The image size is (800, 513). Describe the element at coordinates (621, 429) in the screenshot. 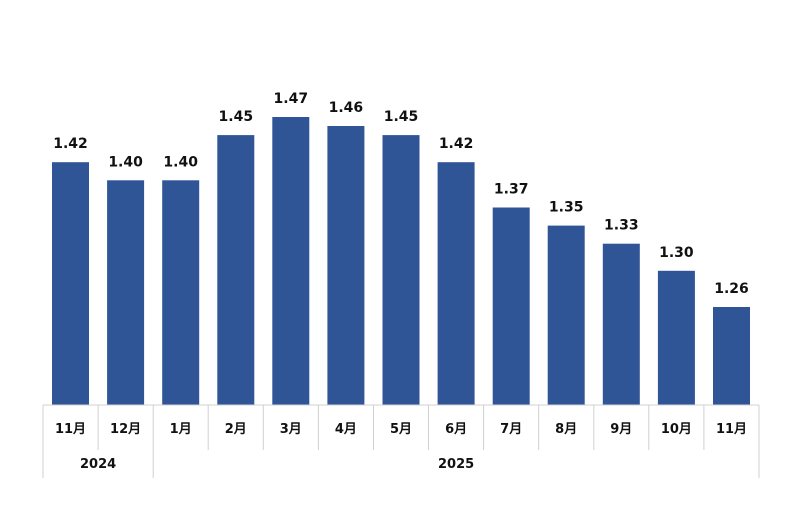

I see `category-label-10: 9月` at that location.